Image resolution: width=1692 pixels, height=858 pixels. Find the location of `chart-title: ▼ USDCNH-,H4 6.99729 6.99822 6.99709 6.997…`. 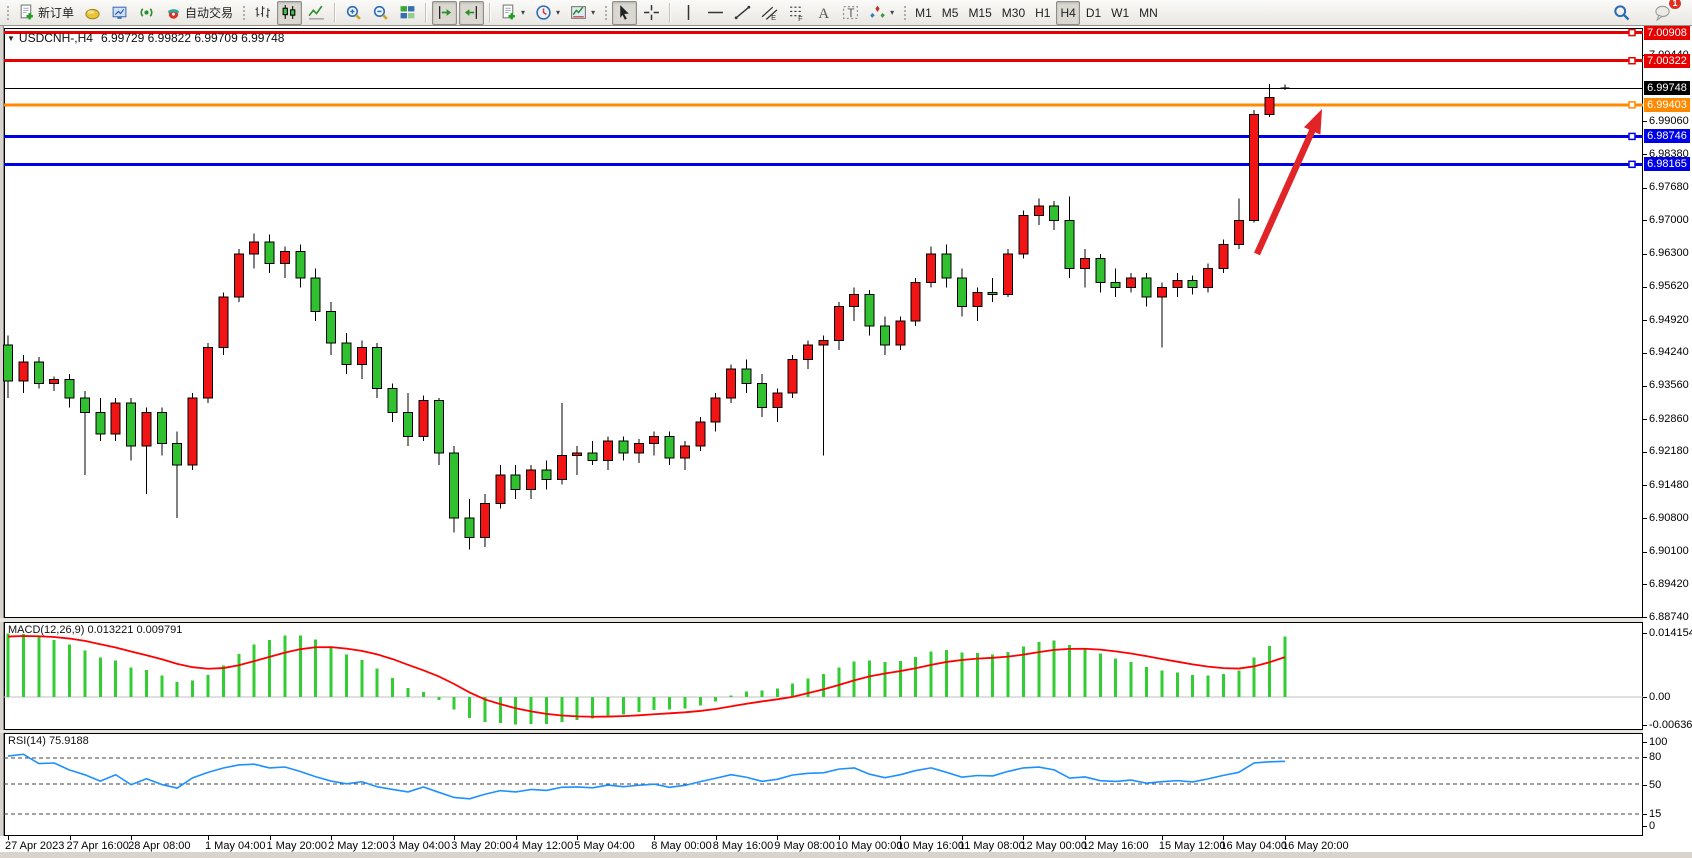

chart-title: ▼ USDCNH-,H4 6.99729 6.99822 6.99709 6.997… is located at coordinates (145, 38).